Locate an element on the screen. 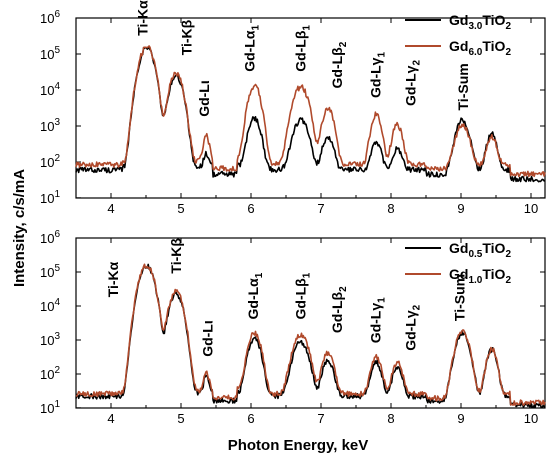 This screenshot has height=462, width=550. x-tick-label: 6 is located at coordinates (250, 418).